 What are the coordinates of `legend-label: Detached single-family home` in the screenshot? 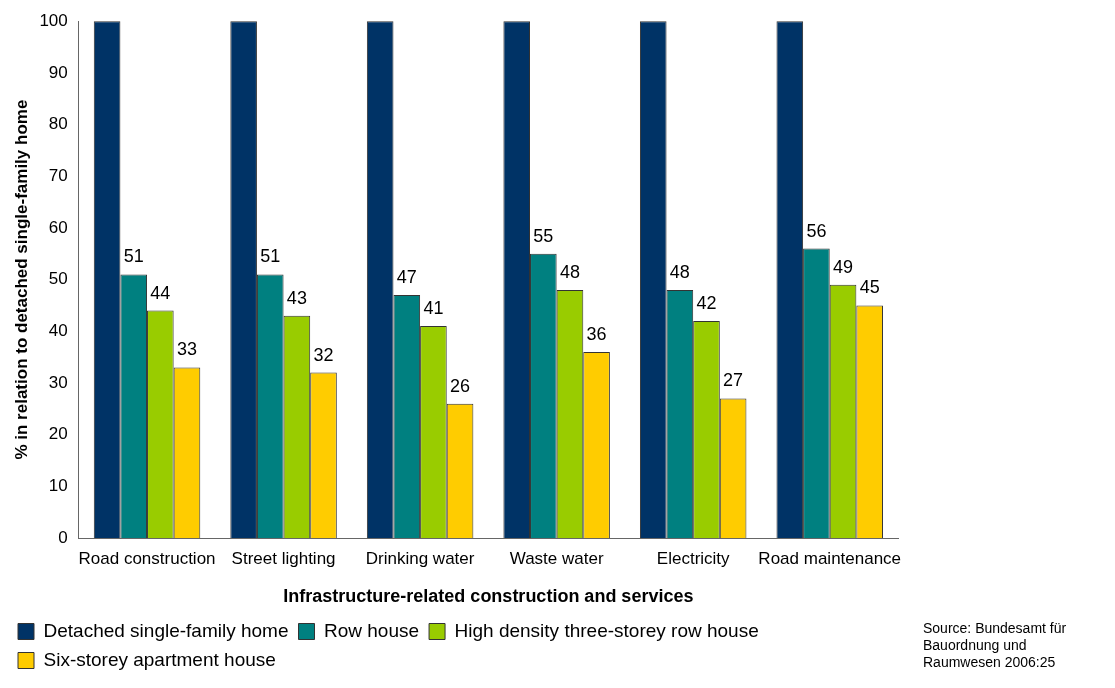 It's located at (166, 630).